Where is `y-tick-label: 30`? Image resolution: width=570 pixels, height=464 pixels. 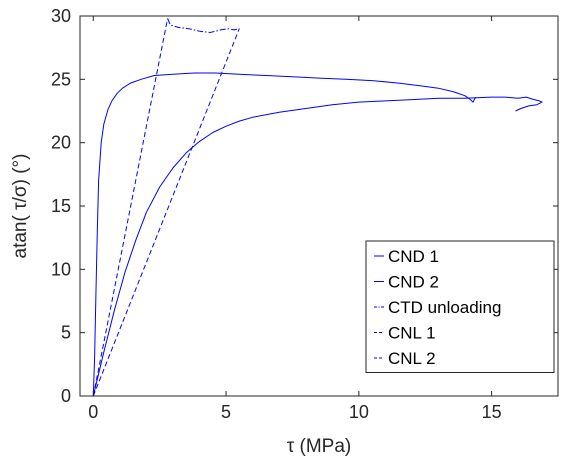
y-tick-label: 30 is located at coordinates (61, 16).